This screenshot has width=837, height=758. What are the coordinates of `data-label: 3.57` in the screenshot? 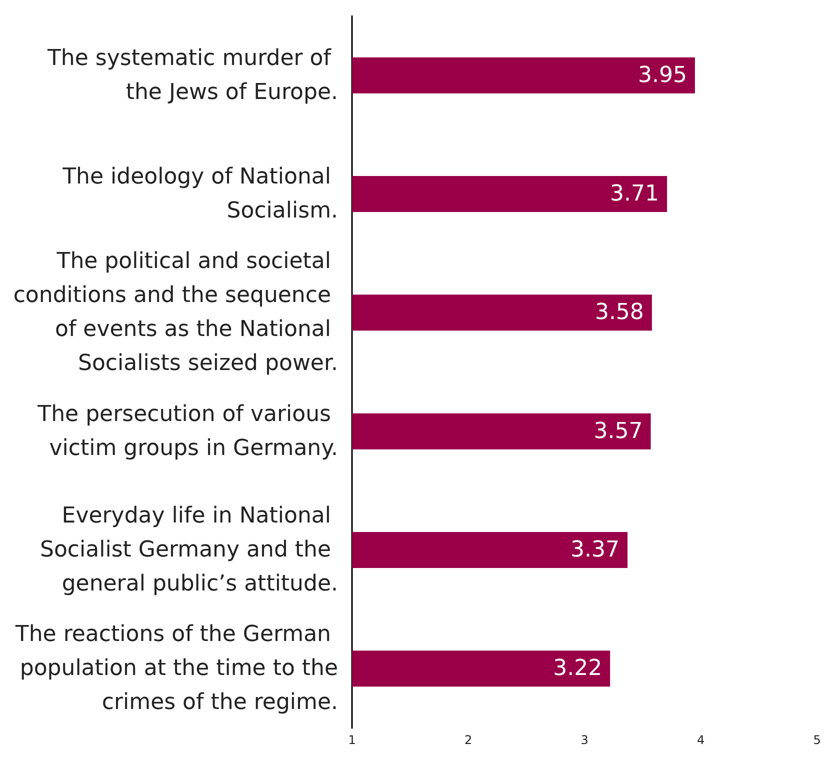 It's located at (618, 431).